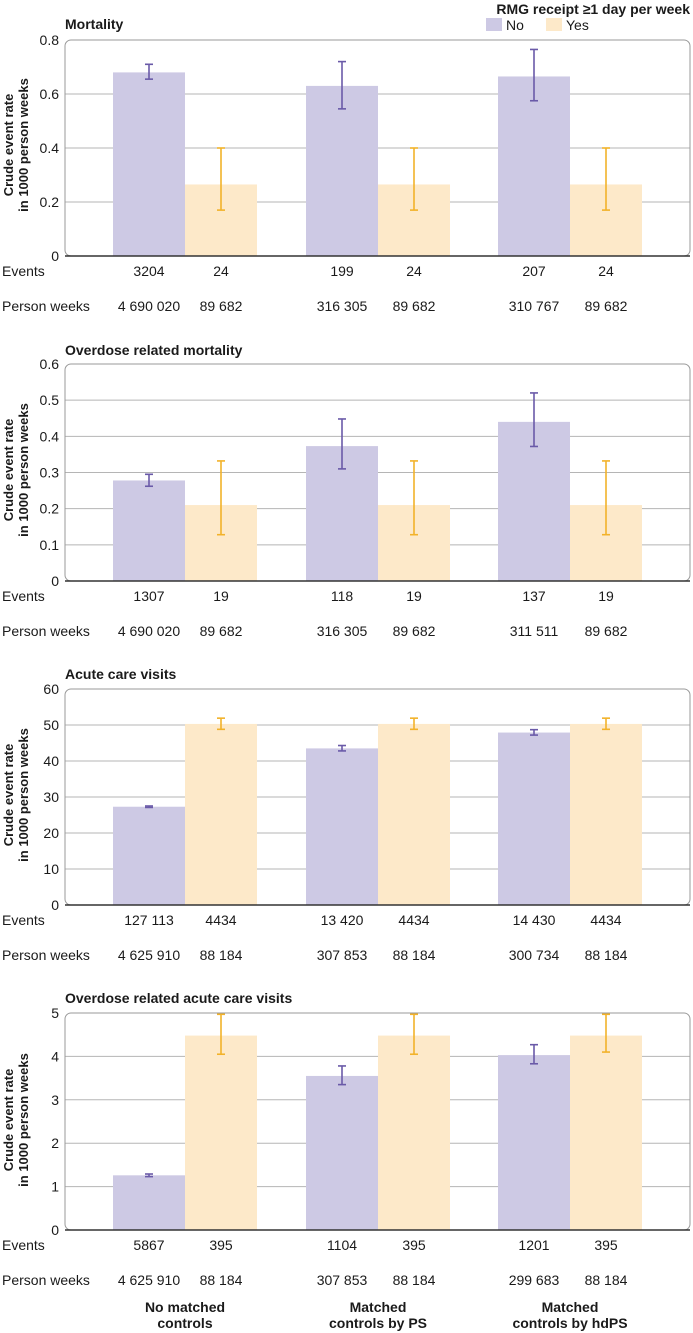 The height and width of the screenshot is (1333, 693). Describe the element at coordinates (342, 1280) in the screenshot. I see `person-weeks-value: 307 853` at that location.